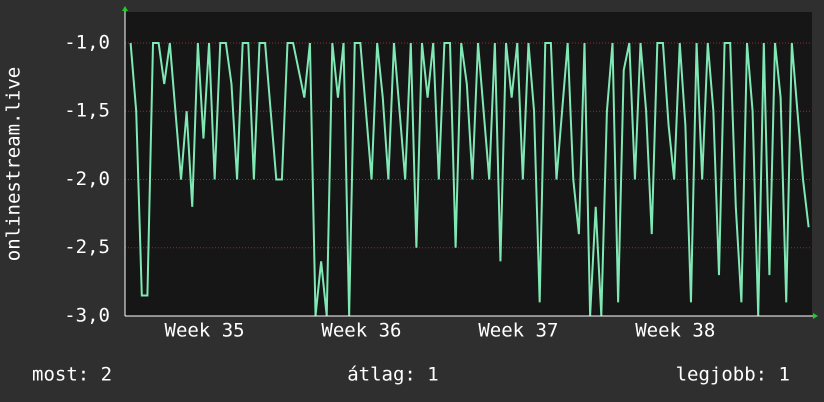  What do you see at coordinates (815, 316) in the screenshot?
I see `x-axis-arrow` at bounding box center [815, 316].